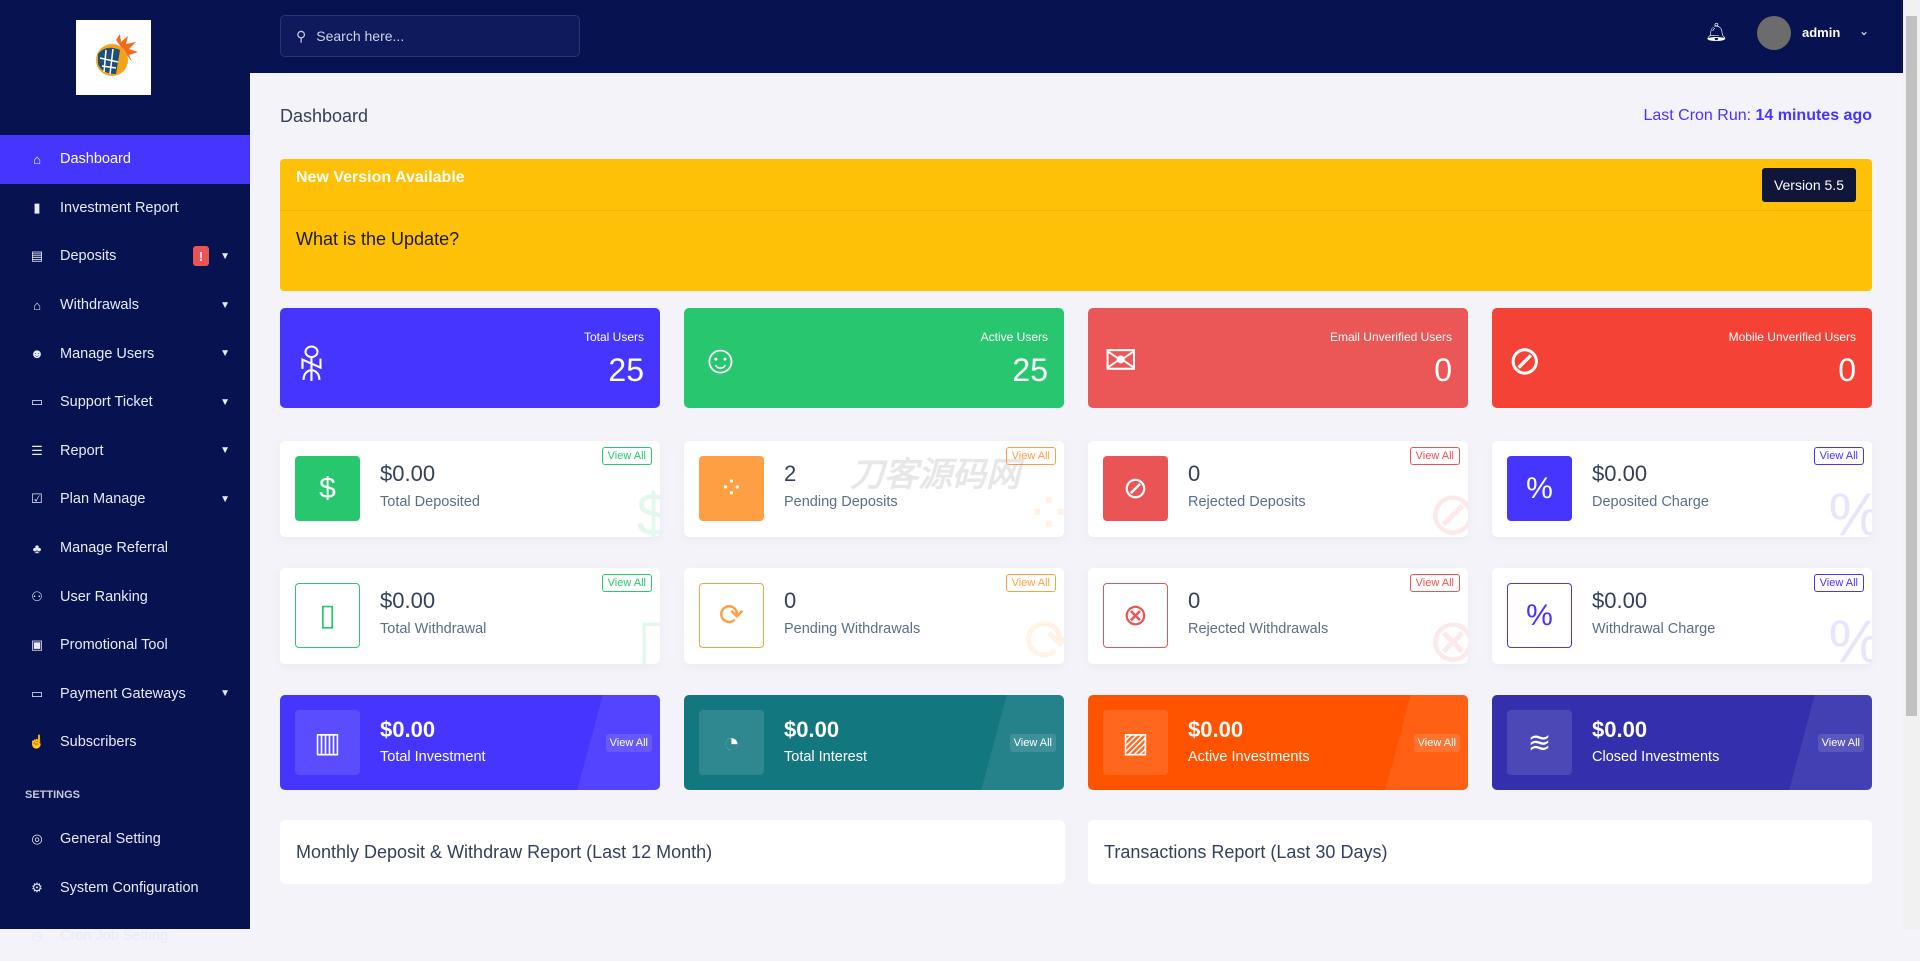 This screenshot has width=1920, height=961. Describe the element at coordinates (37, 596) in the screenshot. I see `medal-icon: ⚇` at that location.